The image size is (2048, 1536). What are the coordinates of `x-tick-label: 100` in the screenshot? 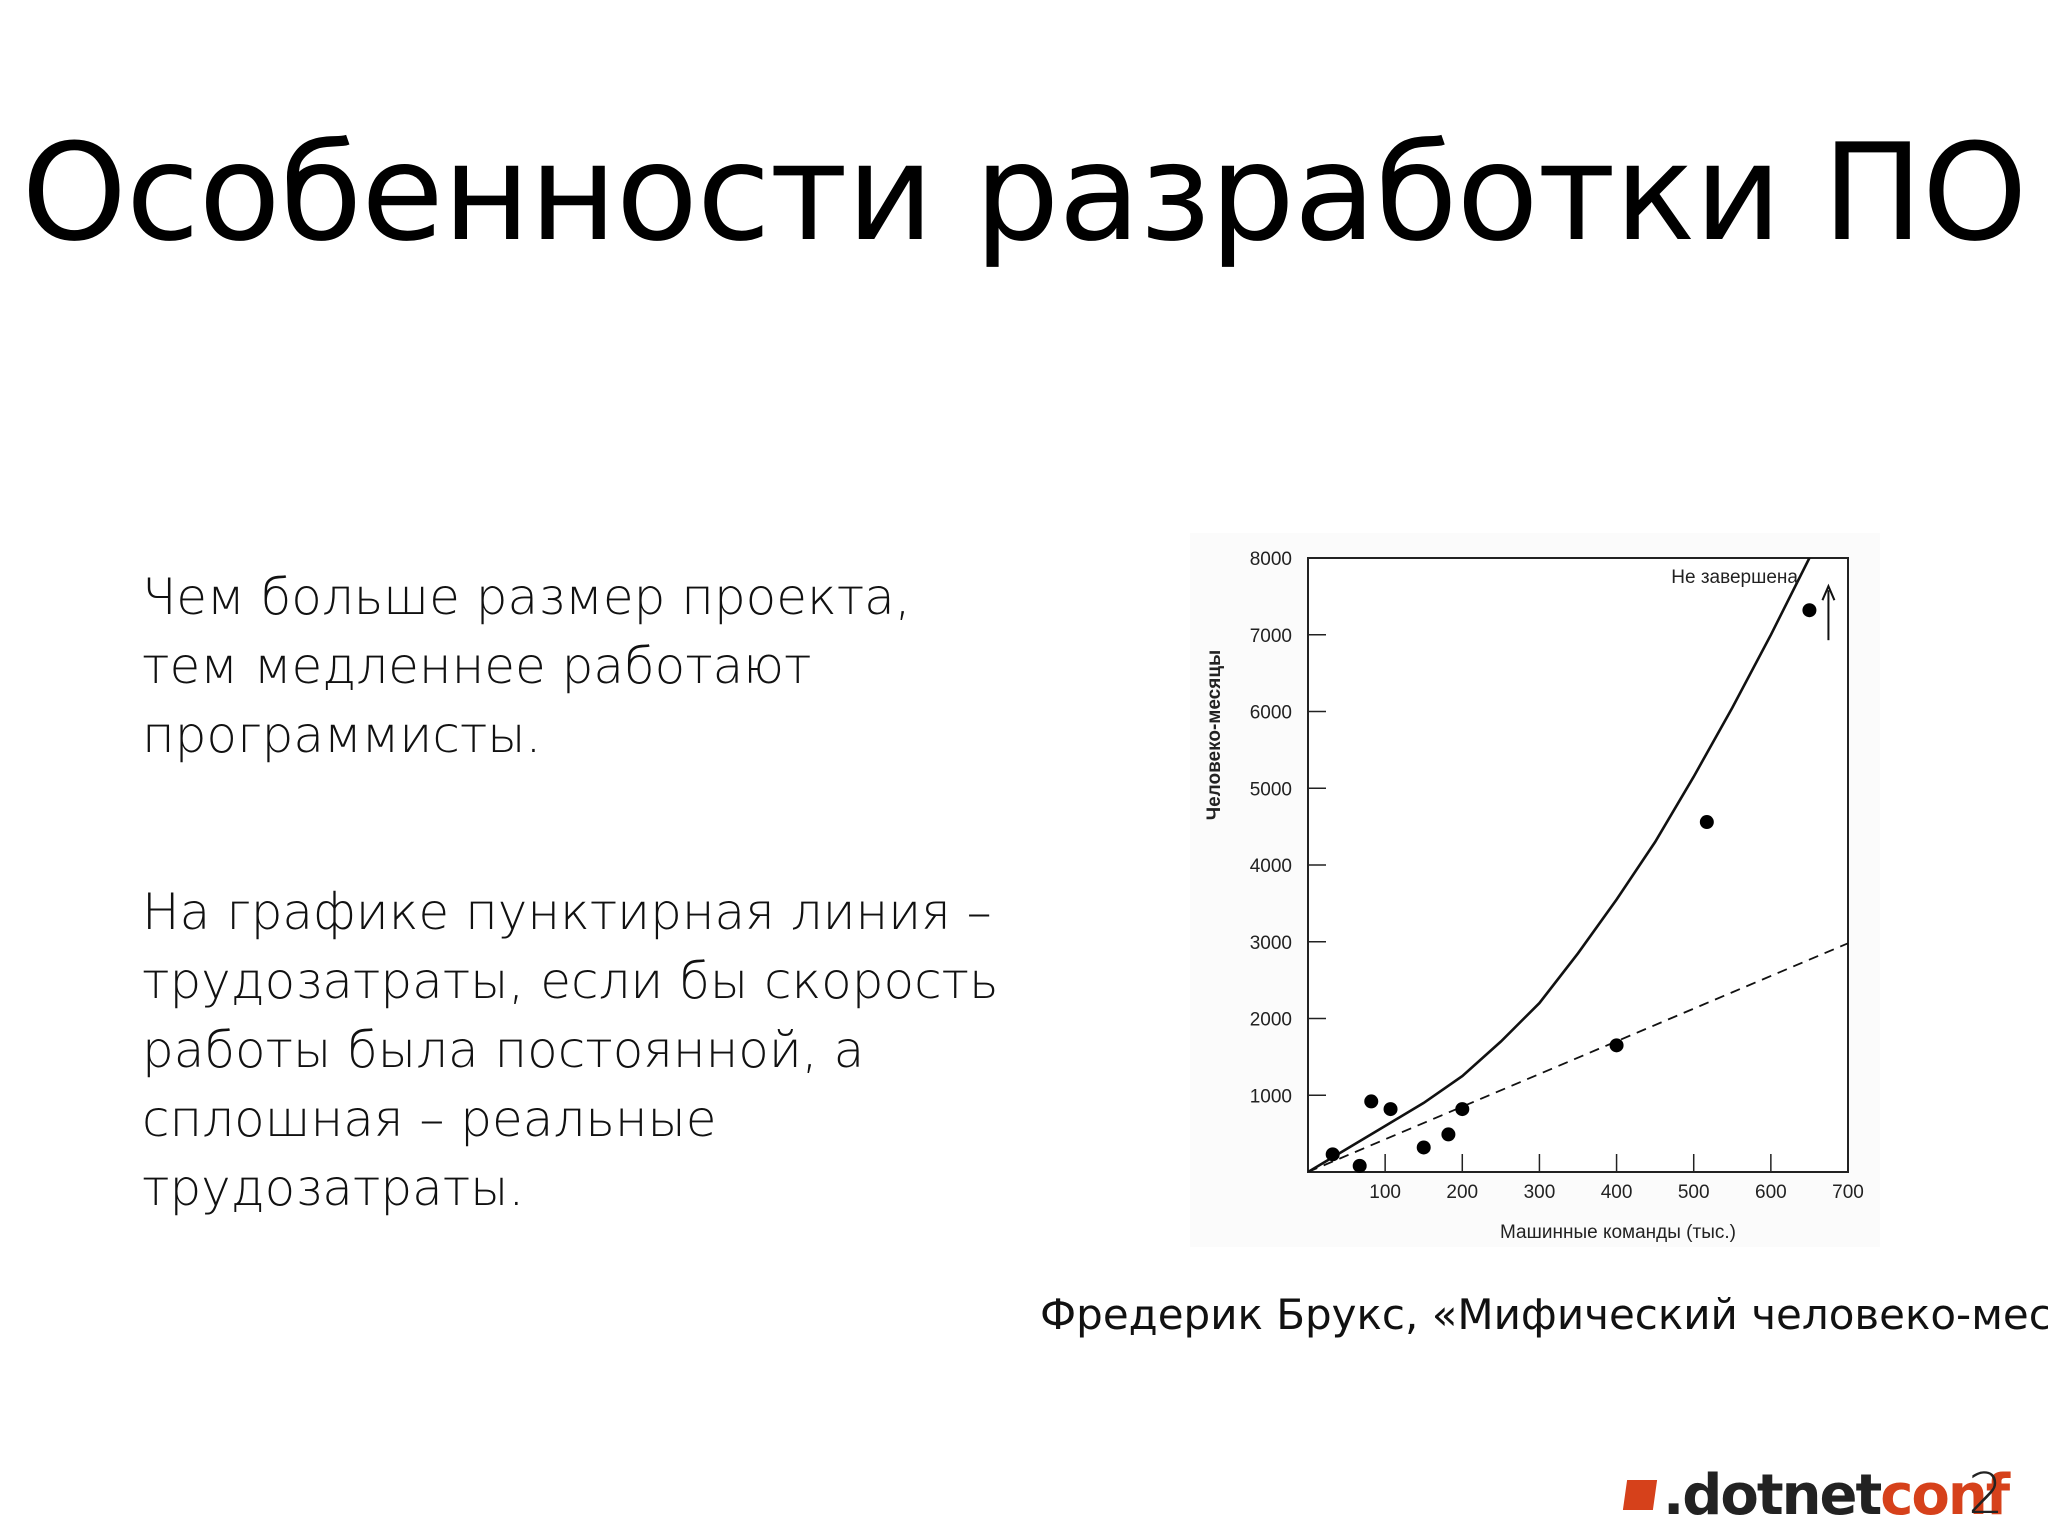 It's located at (1385, 1192).